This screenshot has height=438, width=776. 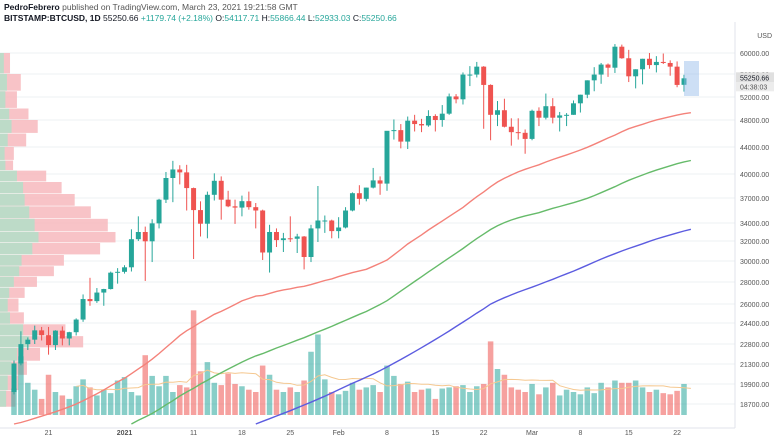 I want to click on y-tick-label: 30000.00, so click(x=754, y=262).